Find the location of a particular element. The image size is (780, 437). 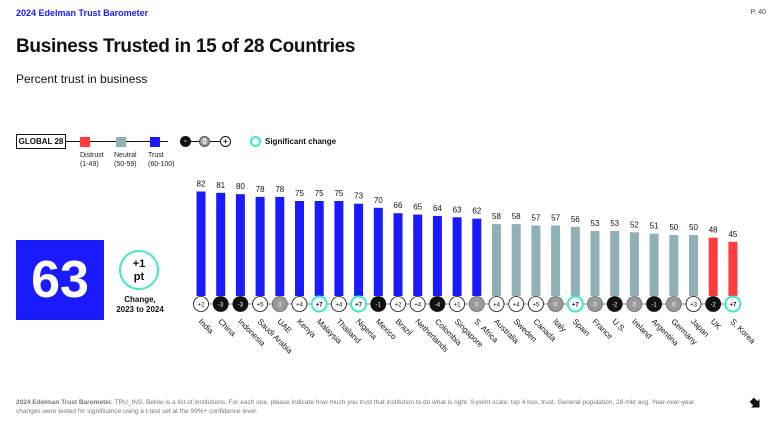

change-label-6: +7 is located at coordinates (320, 306).